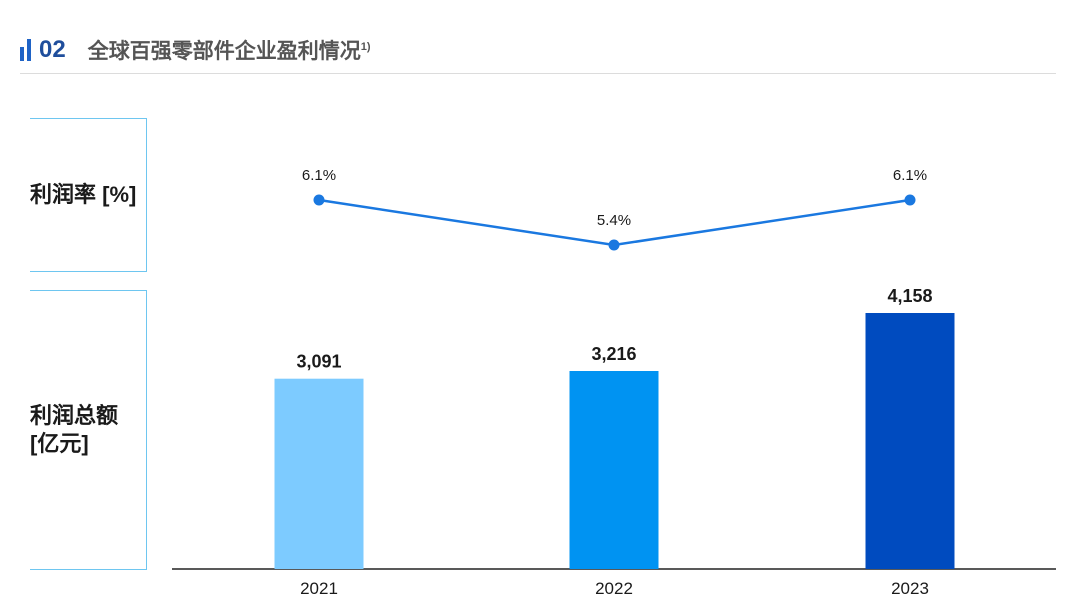  Describe the element at coordinates (614, 220) in the screenshot. I see `rate-value-label-2022: 5.4%` at that location.